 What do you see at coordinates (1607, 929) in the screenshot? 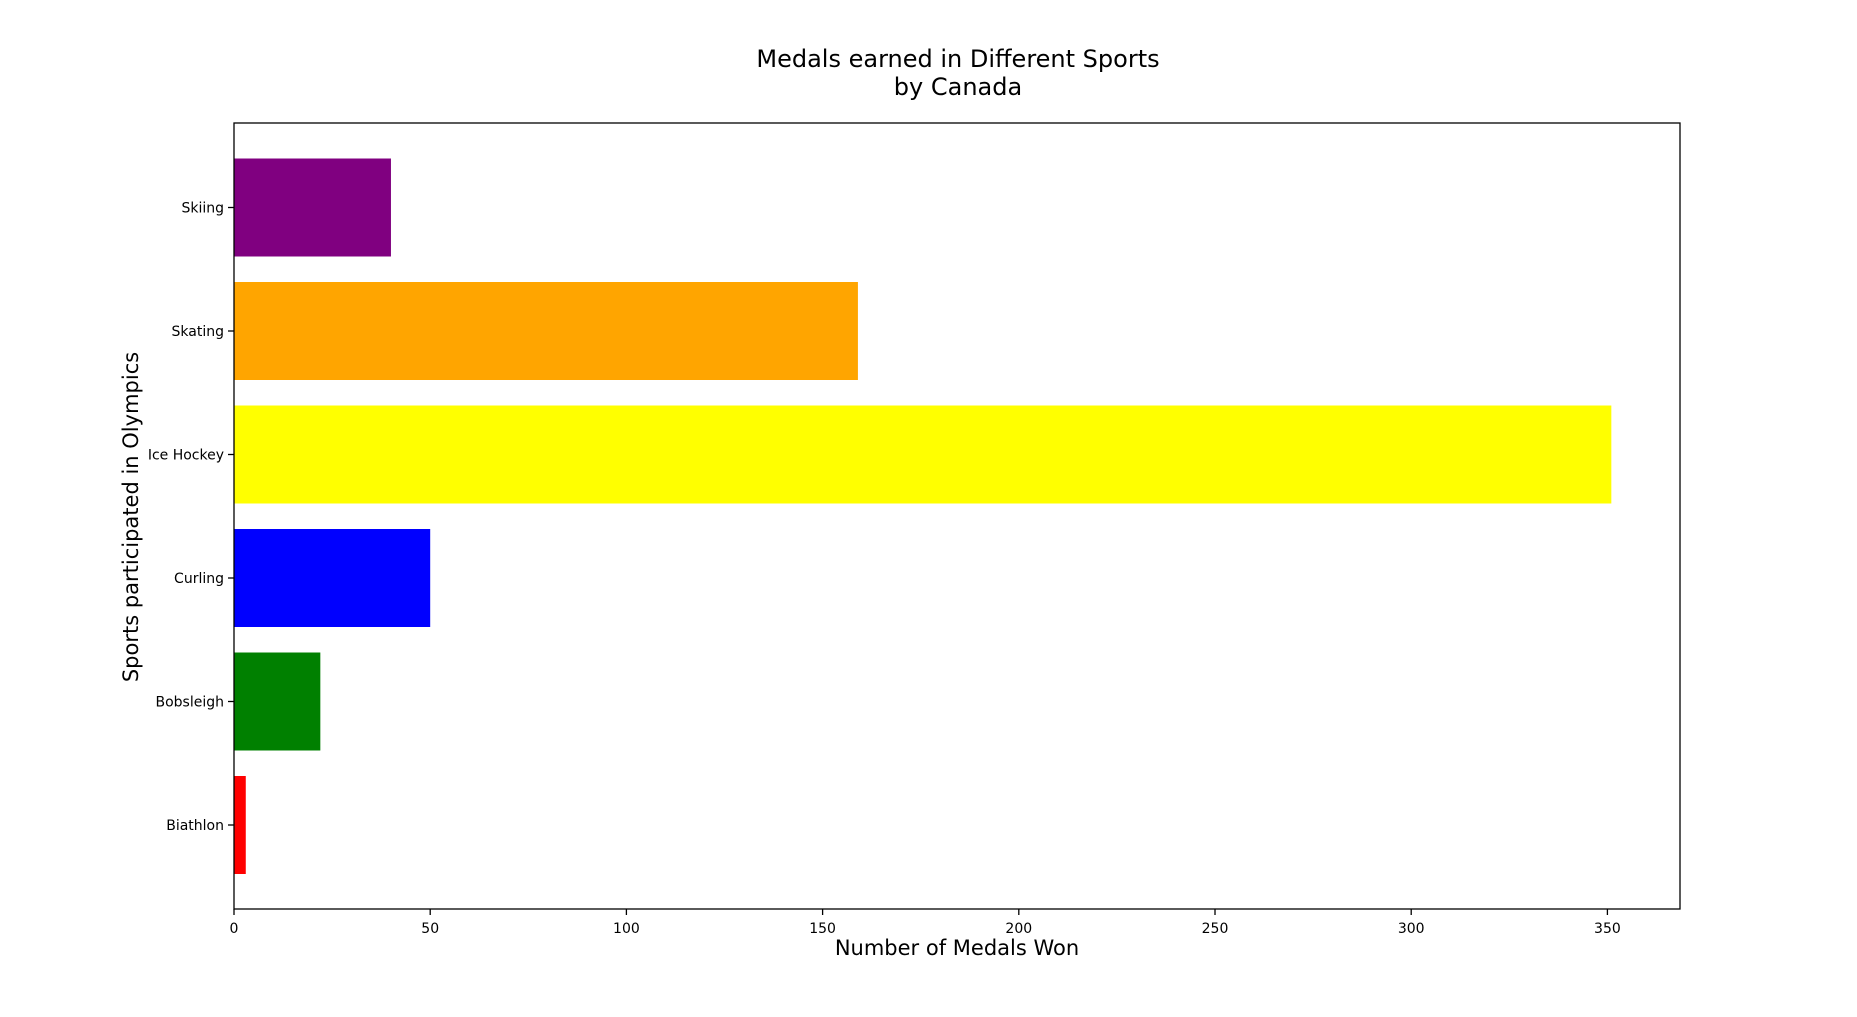
I see `x-tick-label: 350` at bounding box center [1607, 929].